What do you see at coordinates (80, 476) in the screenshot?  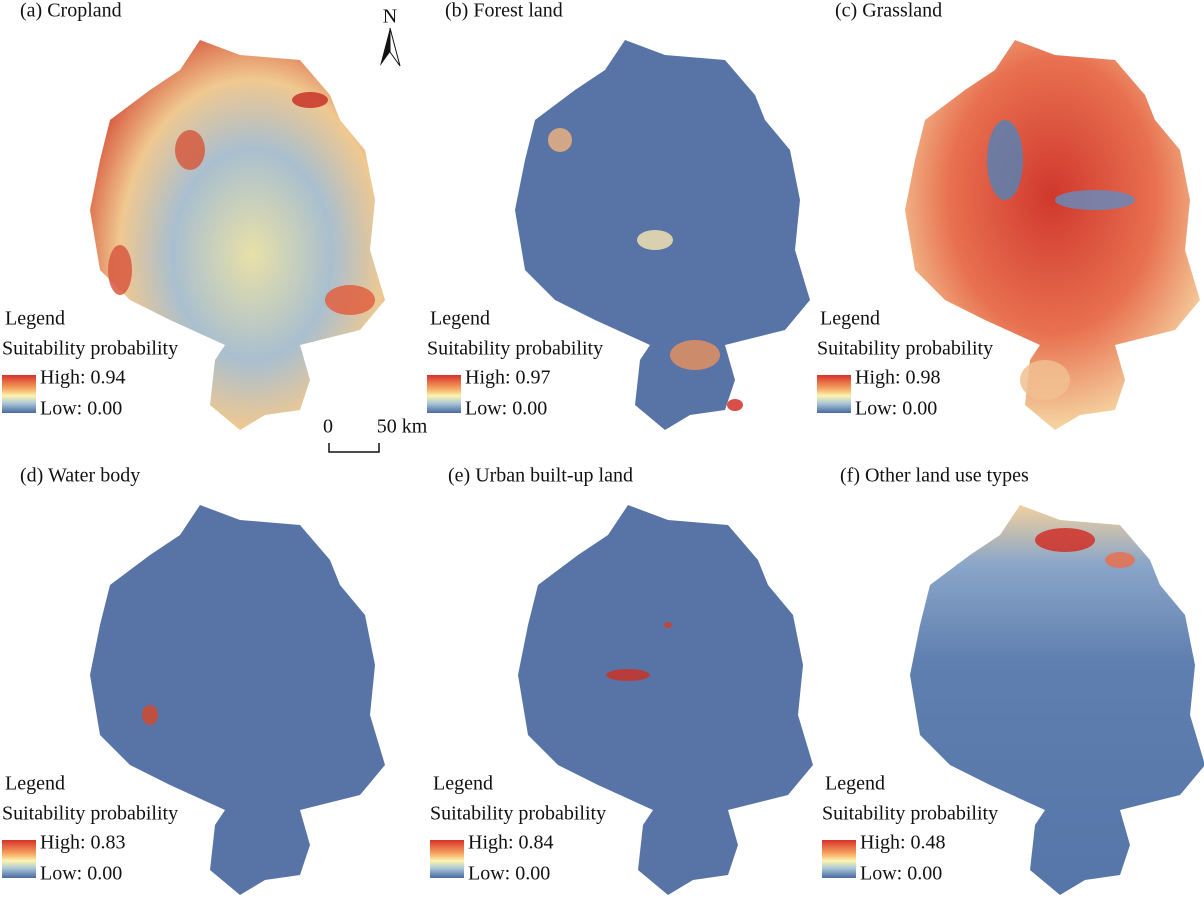 I see `panel-title: (d) Water body` at bounding box center [80, 476].